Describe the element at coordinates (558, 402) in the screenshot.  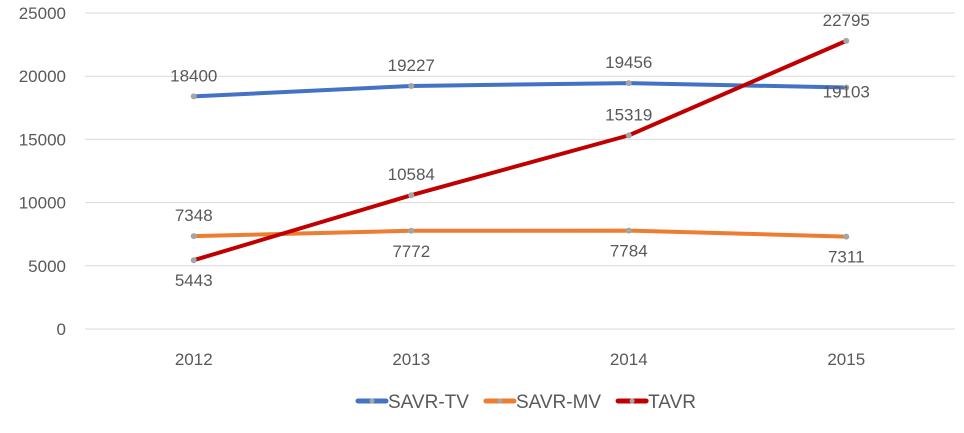
I see `legend-label: SAVR-MV` at that location.